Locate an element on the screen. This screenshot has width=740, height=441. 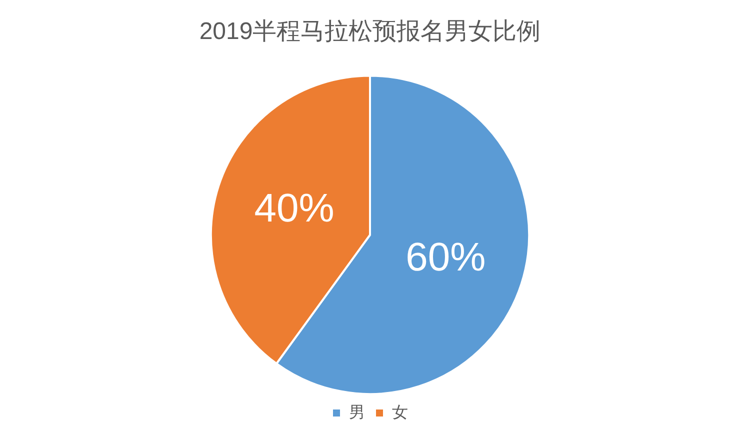
data-label: 40% is located at coordinates (294, 208).